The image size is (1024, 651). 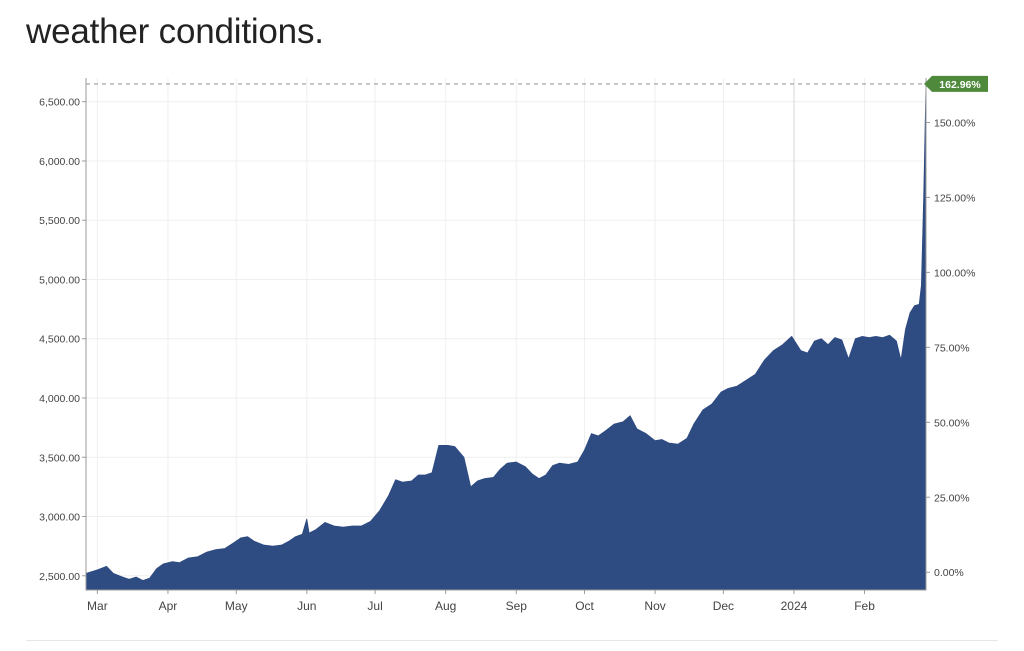 I want to click on last-value-indicator: 162.96%, so click(x=537, y=83).